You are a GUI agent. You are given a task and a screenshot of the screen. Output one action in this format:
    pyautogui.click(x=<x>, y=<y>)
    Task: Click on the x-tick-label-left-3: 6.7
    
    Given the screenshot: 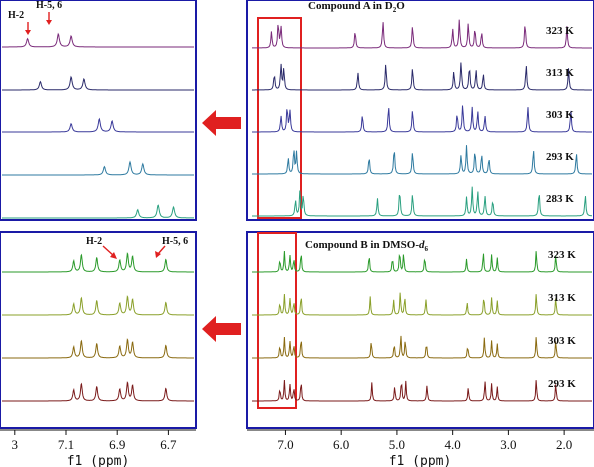 What is the action you would take?
    pyautogui.click(x=168, y=444)
    